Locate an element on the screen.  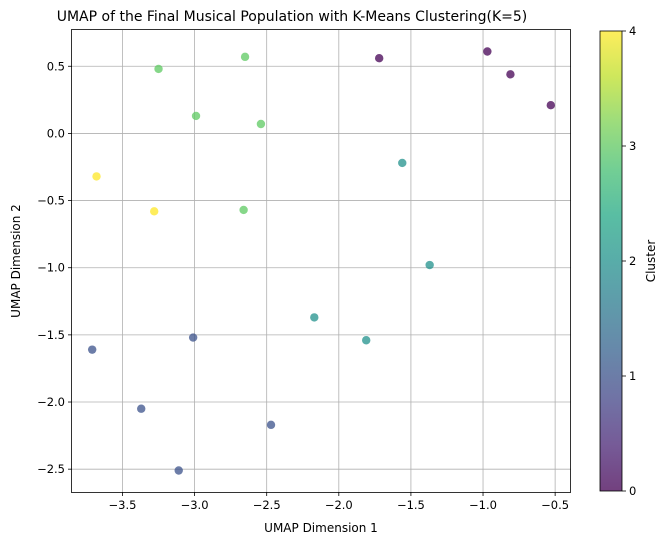
colorbar-tick-label: 4 is located at coordinates (632, 31).